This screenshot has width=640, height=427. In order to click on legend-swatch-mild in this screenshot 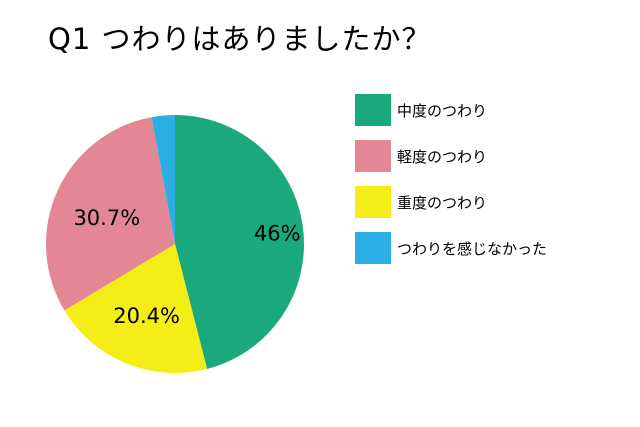, I will do `click(373, 156)`.